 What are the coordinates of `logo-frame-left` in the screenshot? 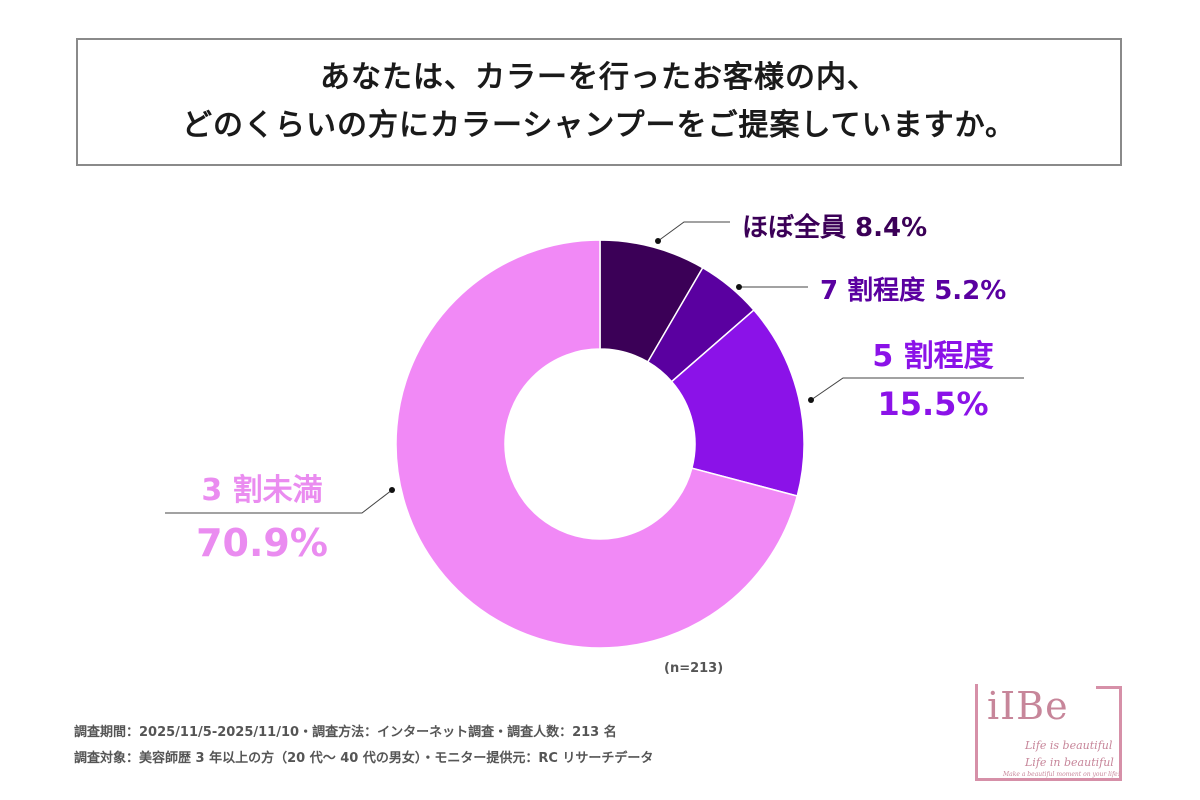 It's located at (976, 732).